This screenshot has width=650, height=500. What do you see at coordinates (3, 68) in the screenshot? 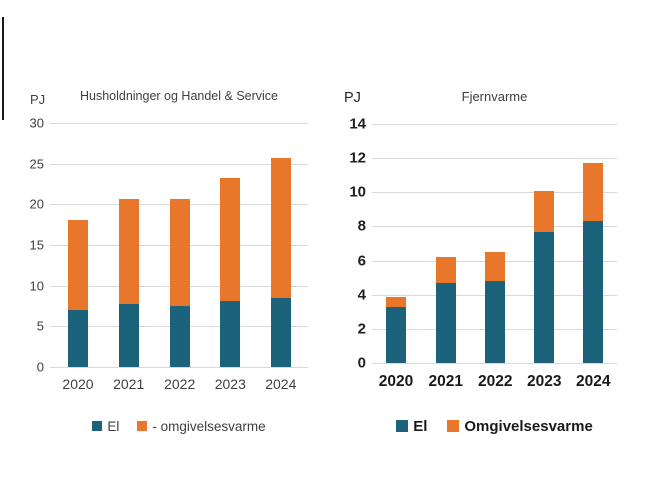
I see `window-edge-line` at bounding box center [3, 68].